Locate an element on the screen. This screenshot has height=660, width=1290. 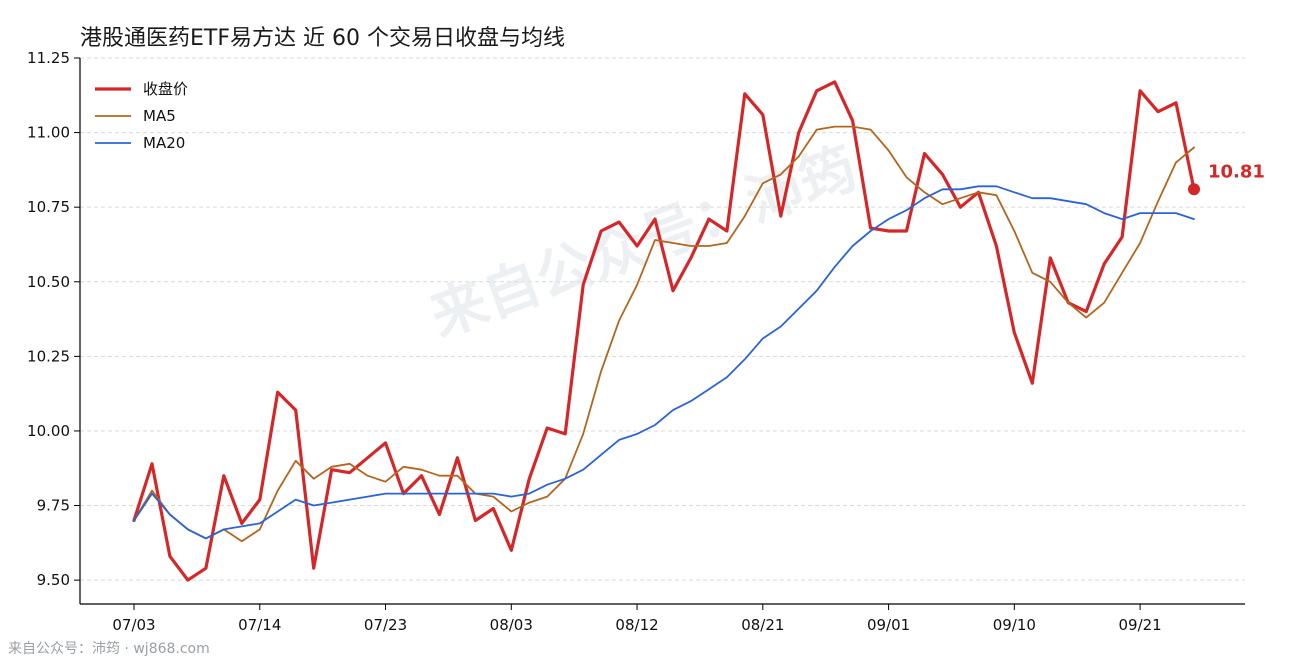
x-tick-label: 07/14 is located at coordinates (259, 625).